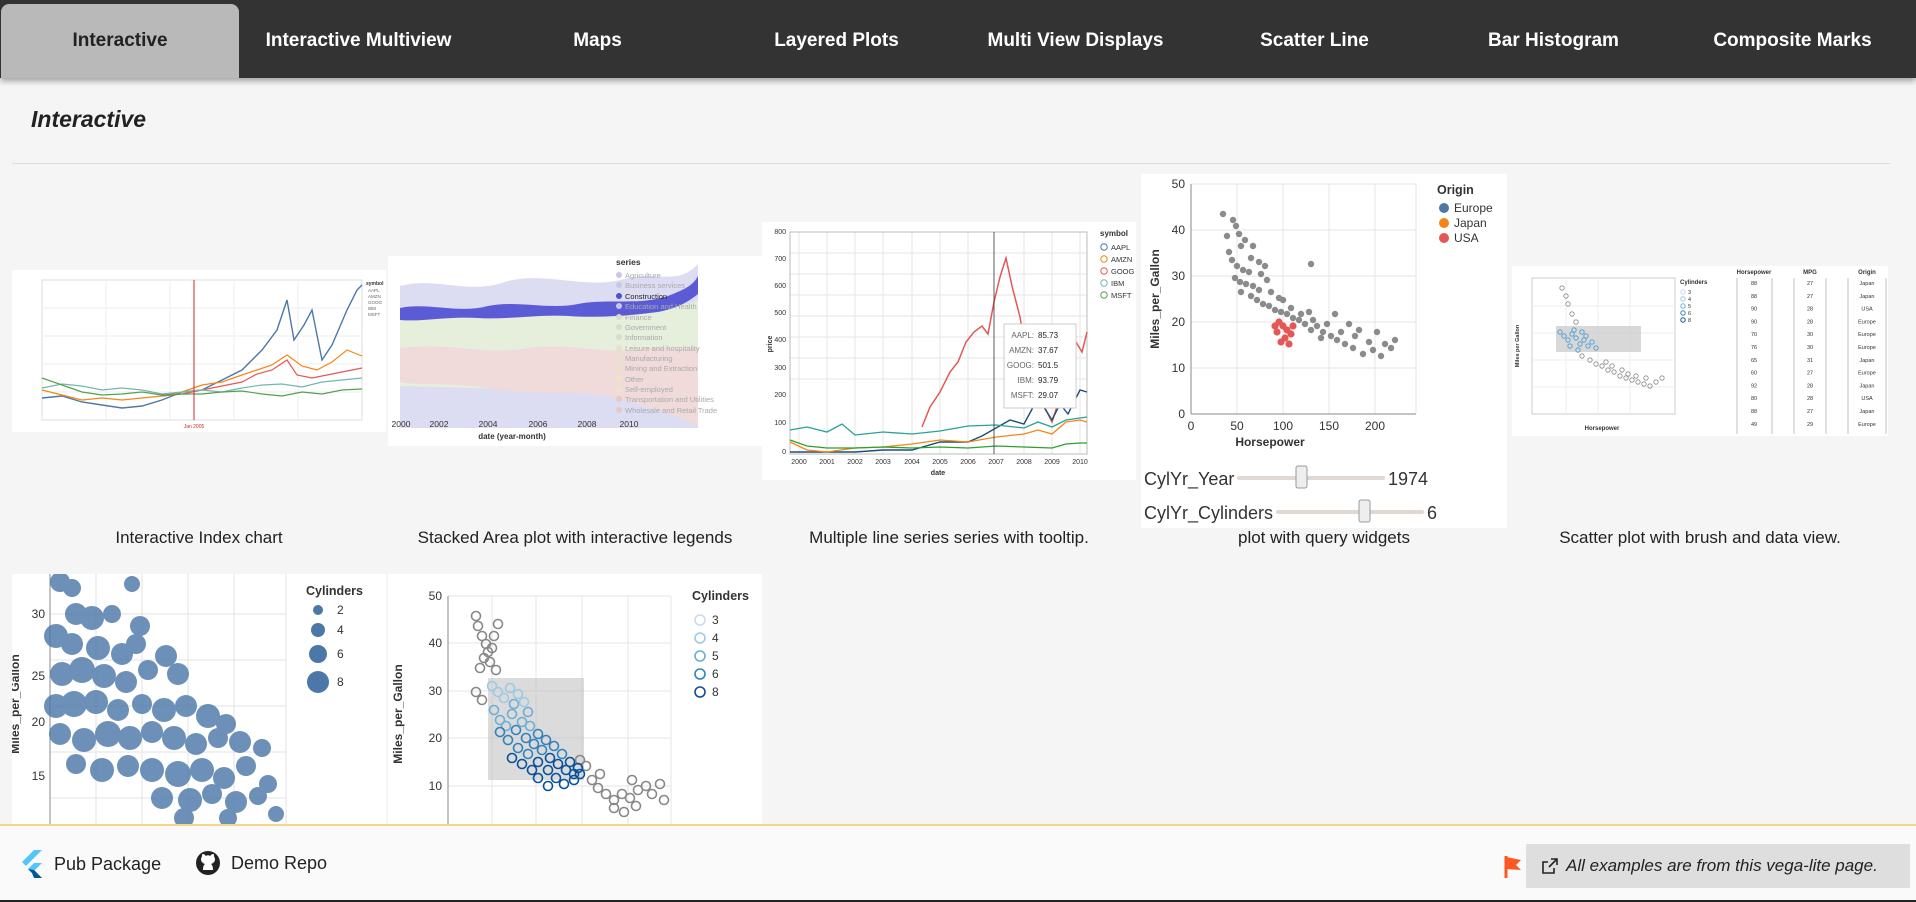 The image size is (1916, 902). I want to click on svg-text: 20, so click(39, 722).